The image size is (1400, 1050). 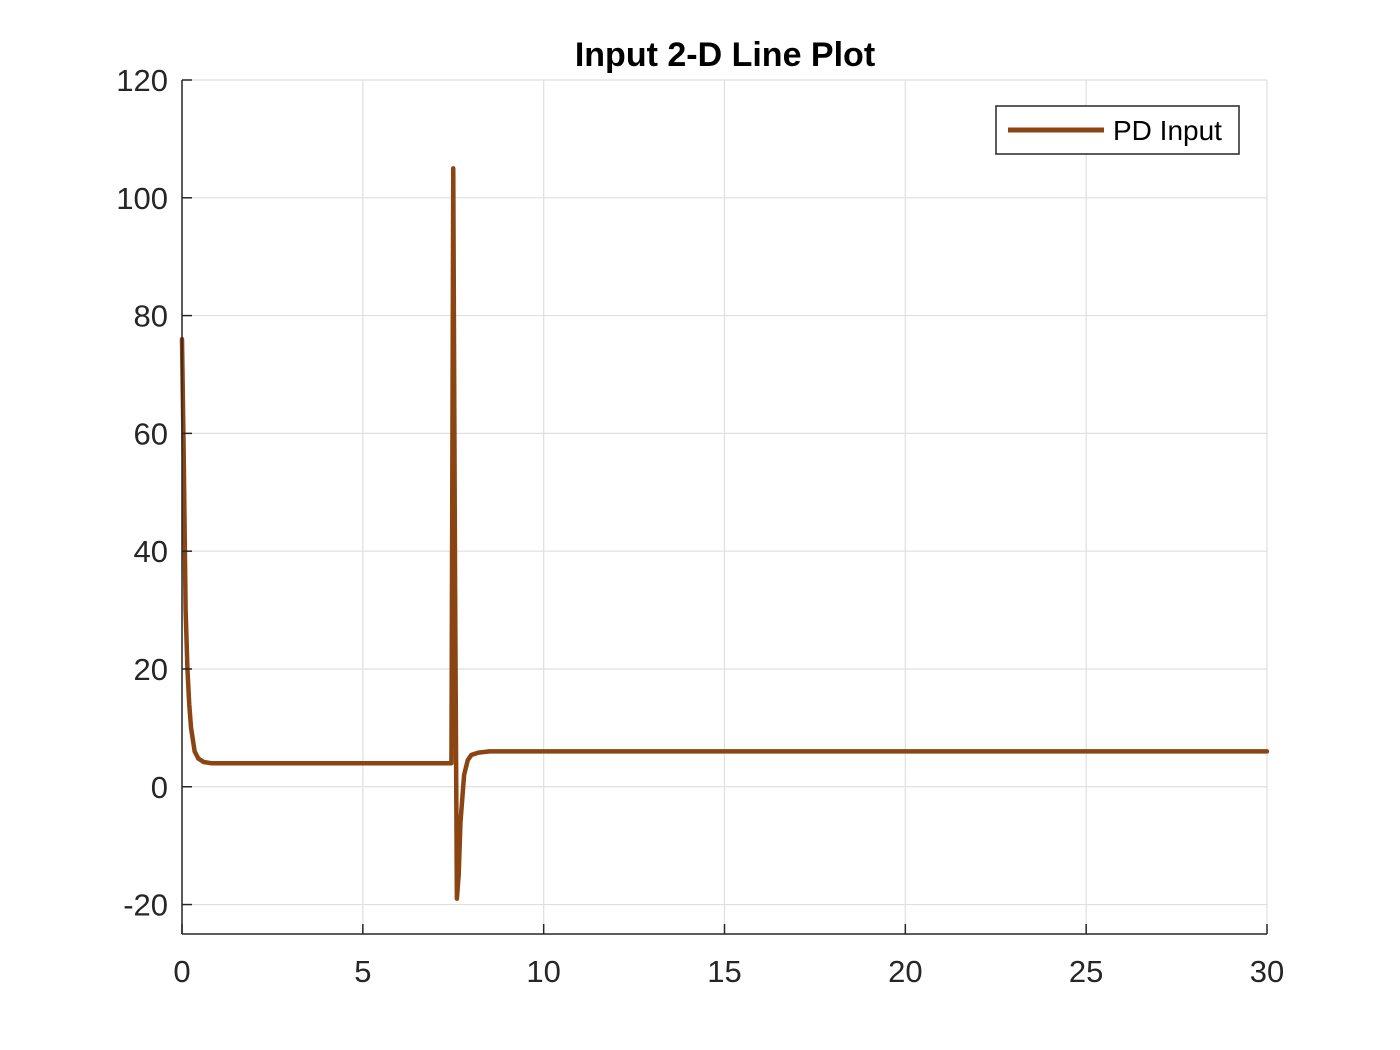 I want to click on x-tick-label: 10, so click(x=543, y=971).